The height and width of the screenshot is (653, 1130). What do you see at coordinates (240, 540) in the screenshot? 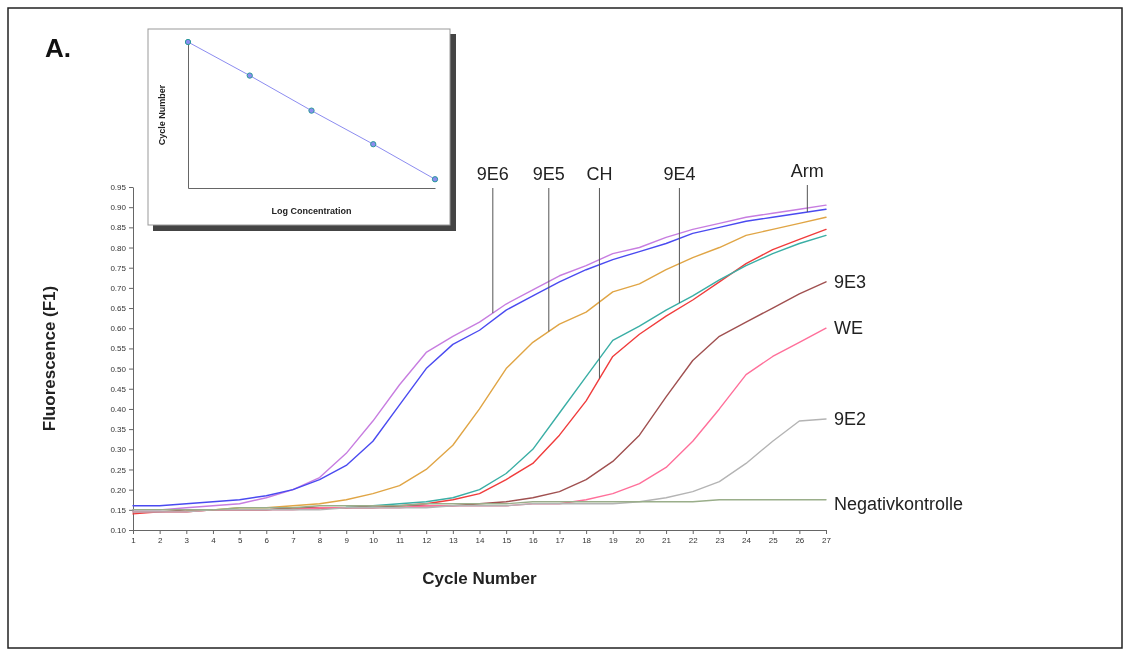
I see `x-tick-label: 5` at bounding box center [240, 540].